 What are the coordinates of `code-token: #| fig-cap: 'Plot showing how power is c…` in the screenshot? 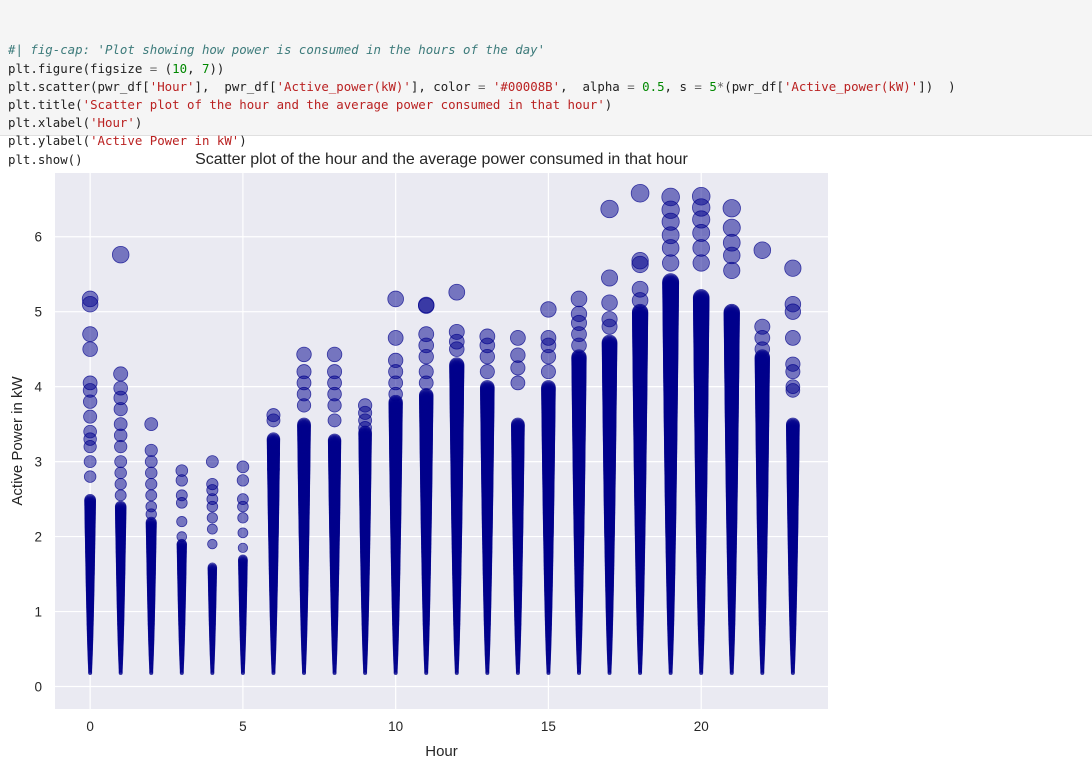 It's located at (277, 50).